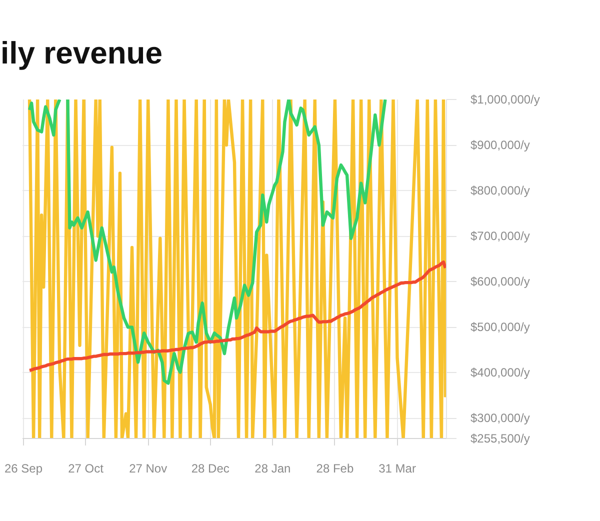 Image resolution: width=600 pixels, height=521 pixels. Describe the element at coordinates (335, 469) in the screenshot. I see `x-tick-label: 28 Feb` at that location.